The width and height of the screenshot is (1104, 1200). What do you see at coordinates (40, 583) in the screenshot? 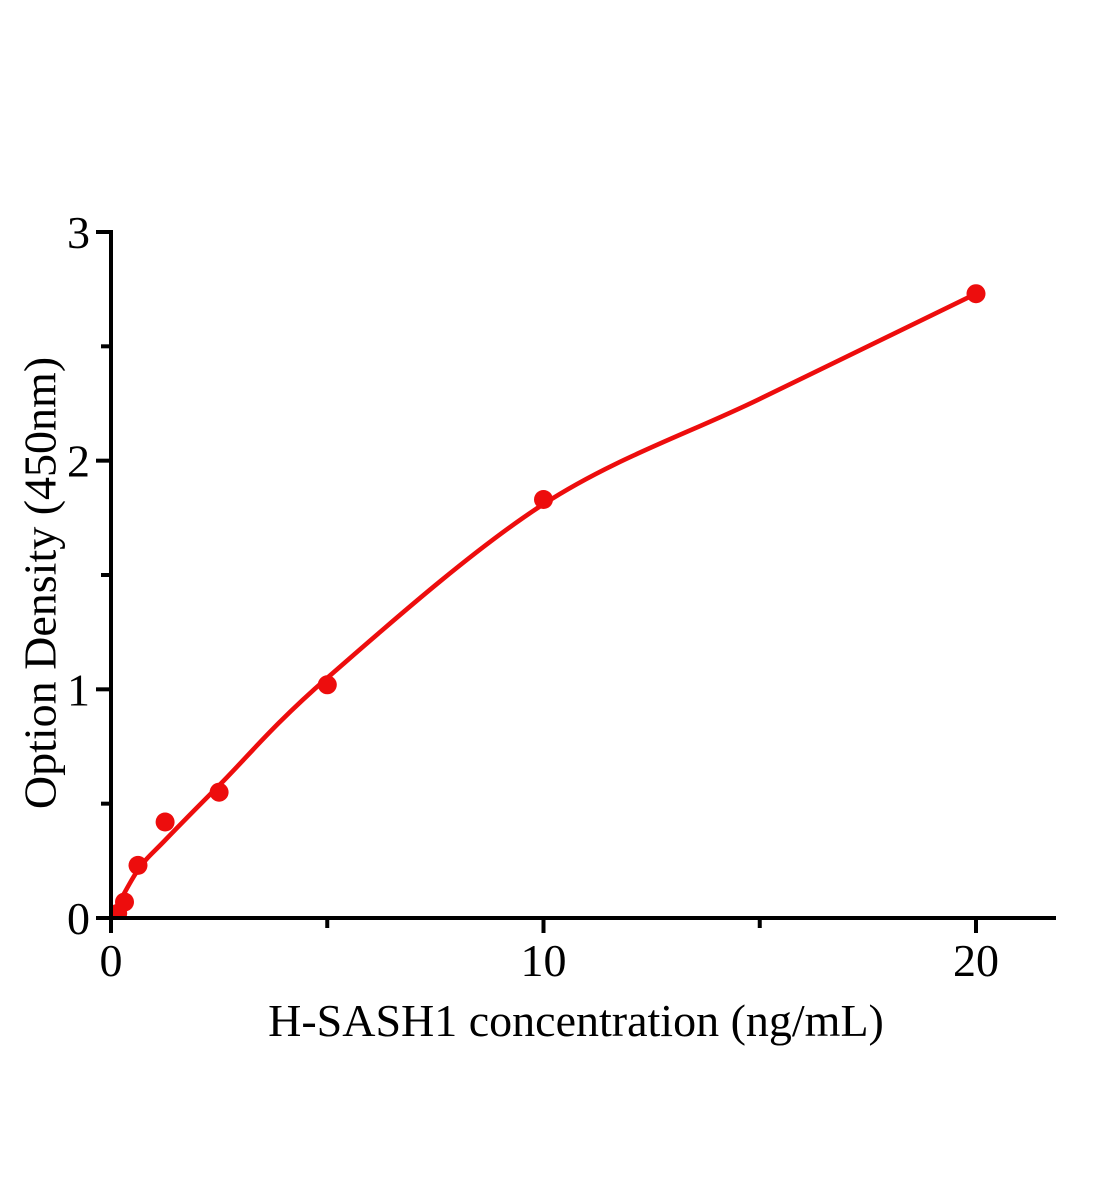
I see `y-axis-title: Option Density (450nm)` at bounding box center [40, 583].